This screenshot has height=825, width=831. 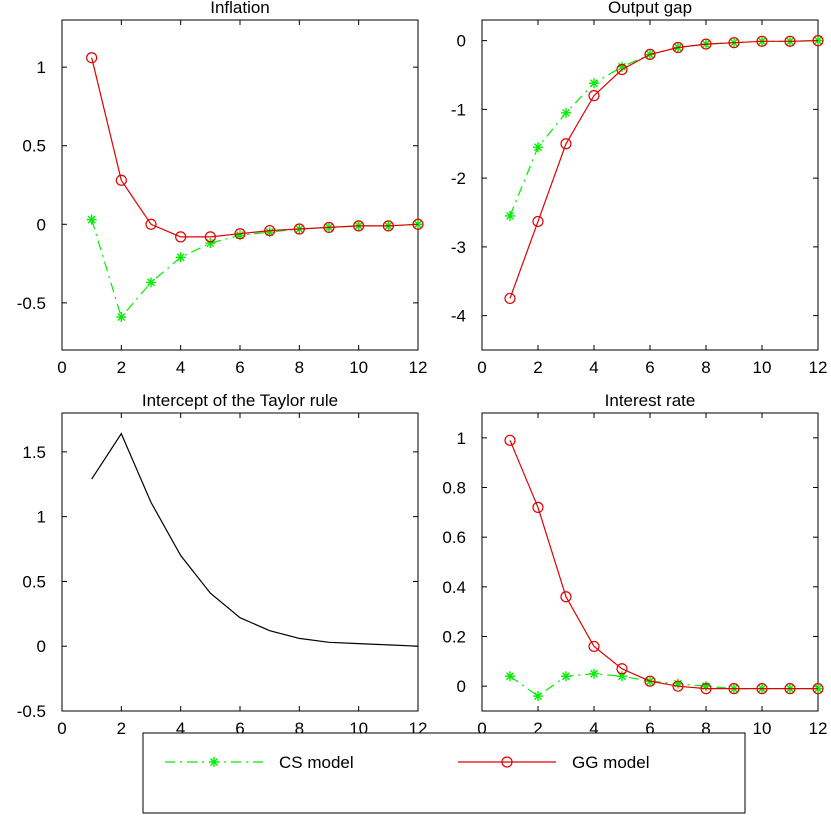 What do you see at coordinates (316, 762) in the screenshot?
I see `legend-label: CS model` at bounding box center [316, 762].